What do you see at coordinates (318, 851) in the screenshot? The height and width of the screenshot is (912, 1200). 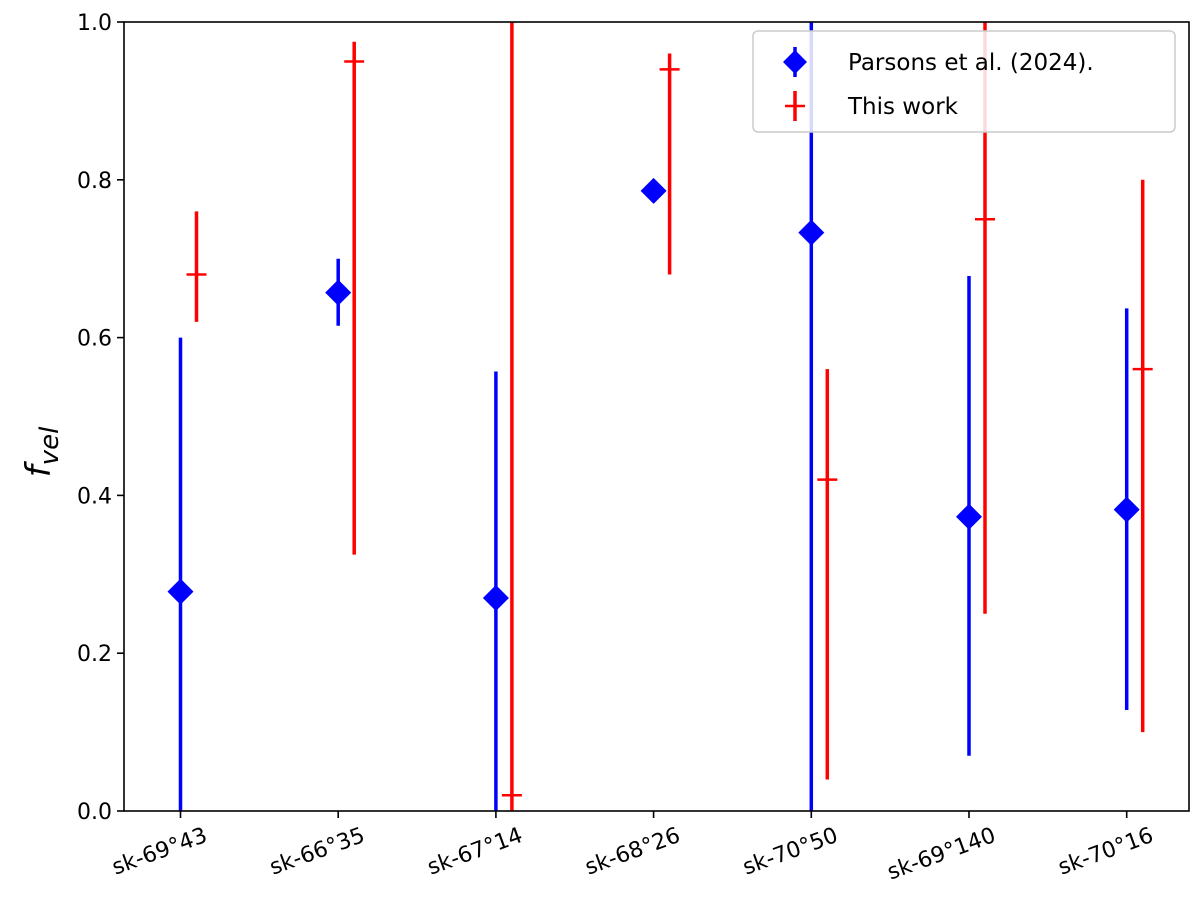 I see `x-tick-label: sk-66°35` at bounding box center [318, 851].